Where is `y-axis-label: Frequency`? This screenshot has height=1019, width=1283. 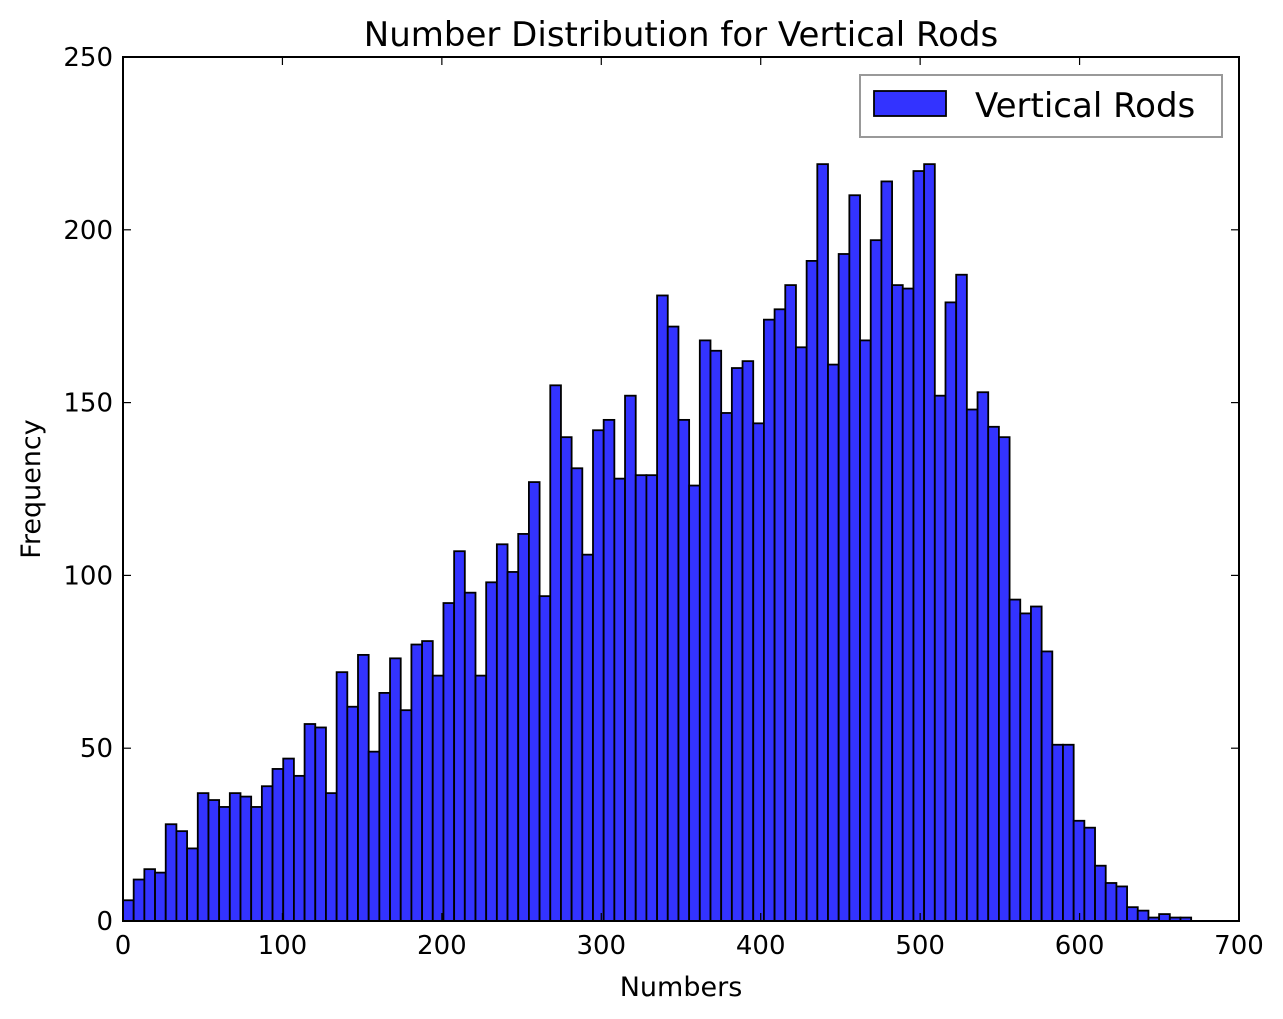 y-axis-label: Frequency is located at coordinates (31, 489).